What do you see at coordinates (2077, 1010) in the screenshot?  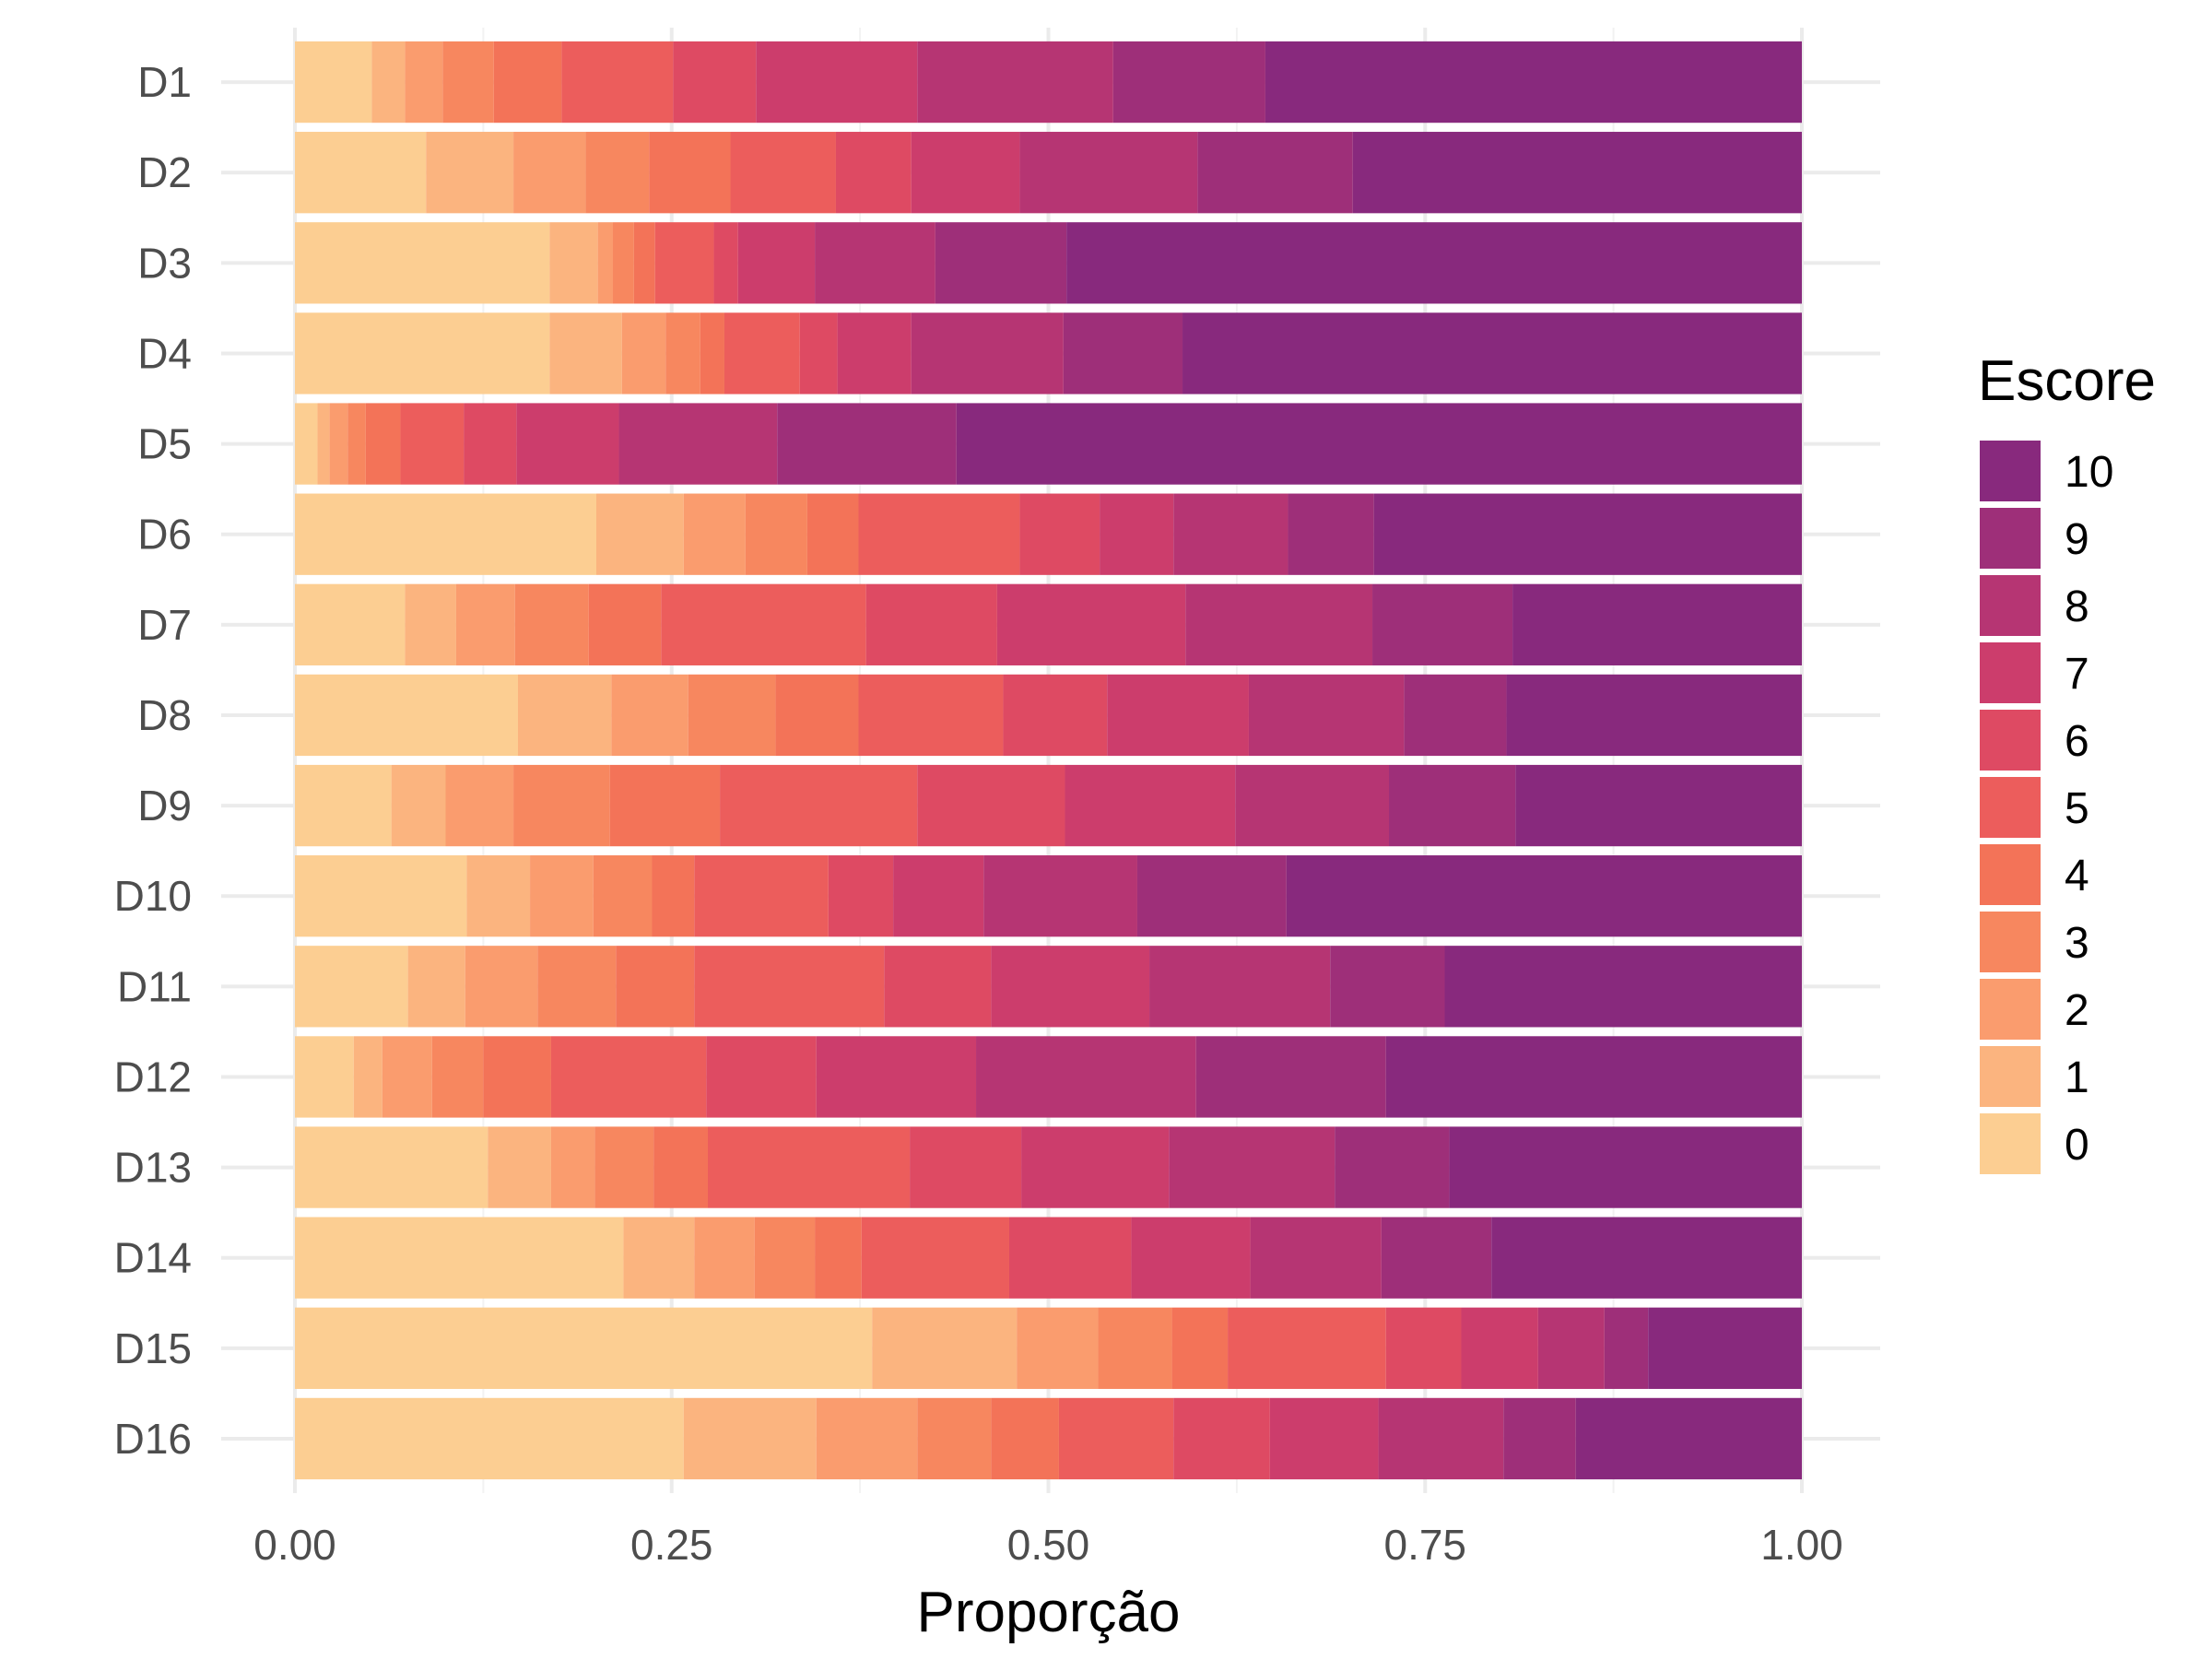 I see `legend-label: 2` at bounding box center [2077, 1010].